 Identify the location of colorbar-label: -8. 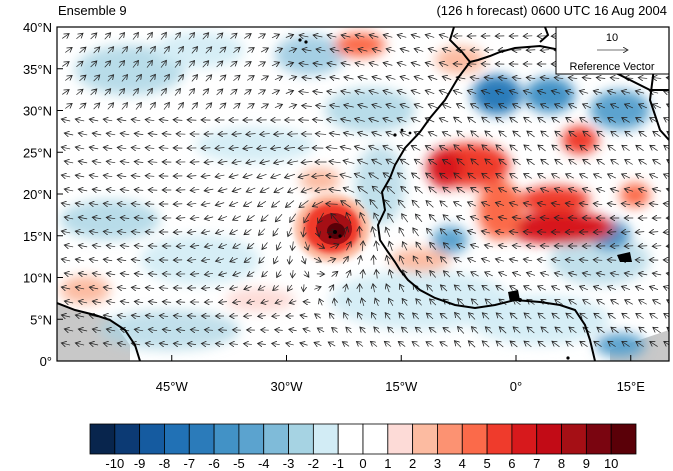
(165, 463).